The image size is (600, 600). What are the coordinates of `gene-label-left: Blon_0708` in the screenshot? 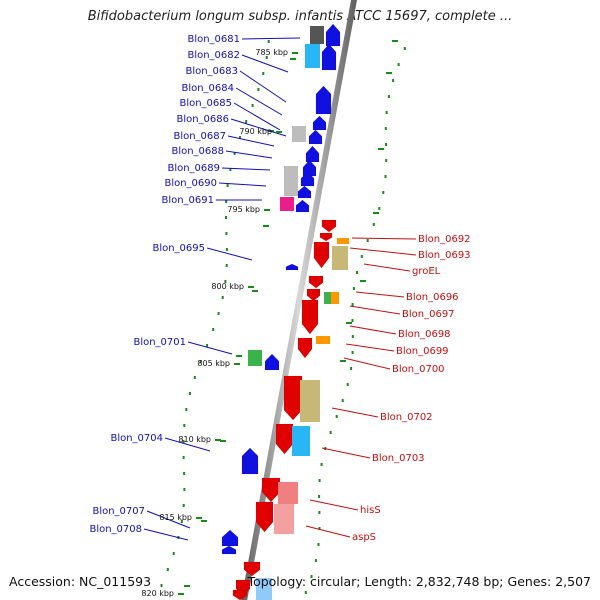 It's located at (115, 529).